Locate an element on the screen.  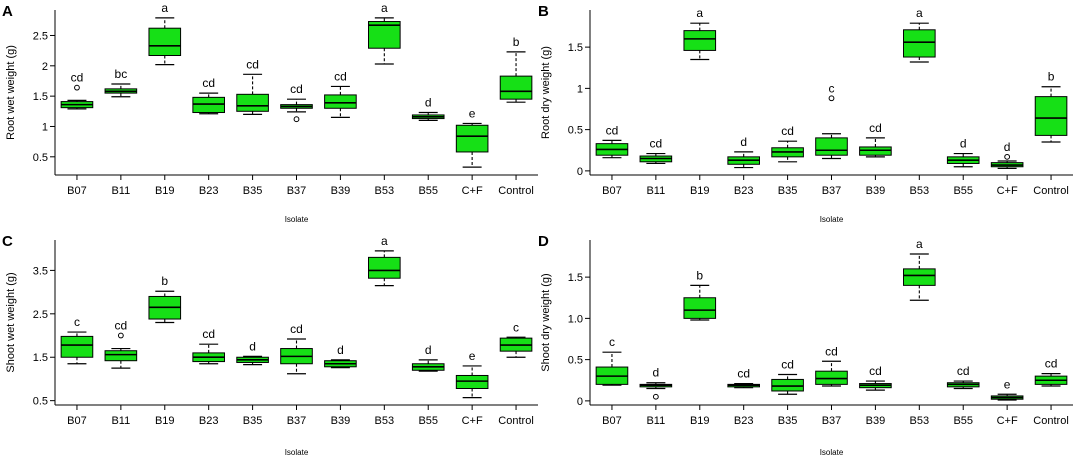
y-tick-label: 1.0 is located at coordinates (575, 319).